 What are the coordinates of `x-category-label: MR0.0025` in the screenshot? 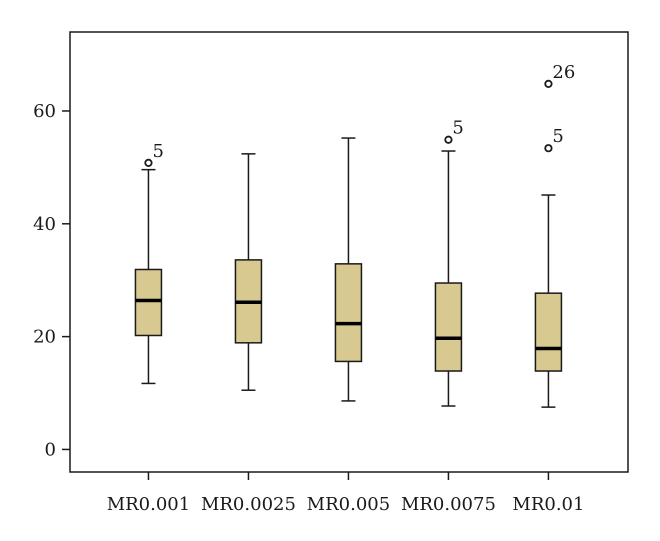 It's located at (248, 504).